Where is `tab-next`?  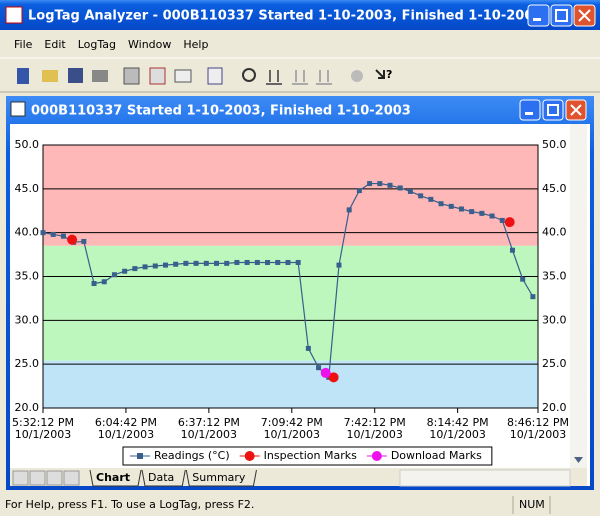 tab-next is located at coordinates (54, 478).